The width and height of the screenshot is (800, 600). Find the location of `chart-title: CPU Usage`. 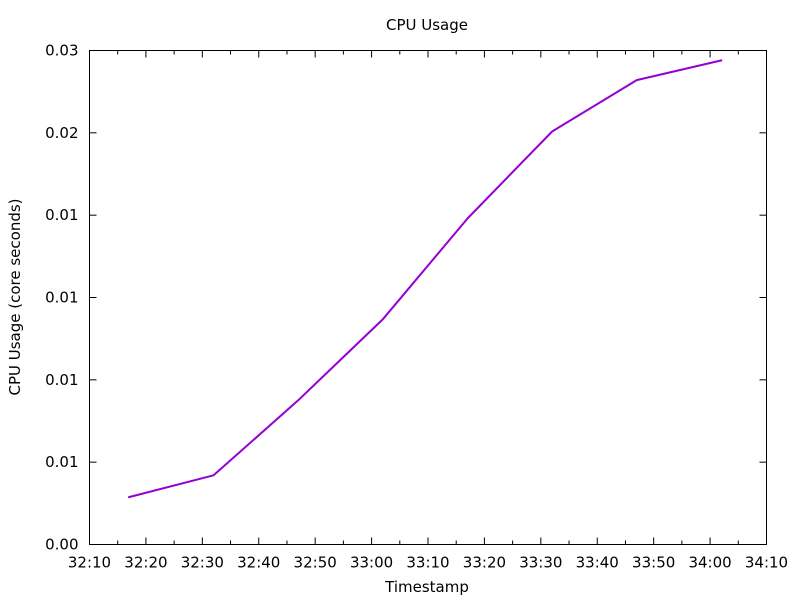

chart-title: CPU Usage is located at coordinates (427, 25).